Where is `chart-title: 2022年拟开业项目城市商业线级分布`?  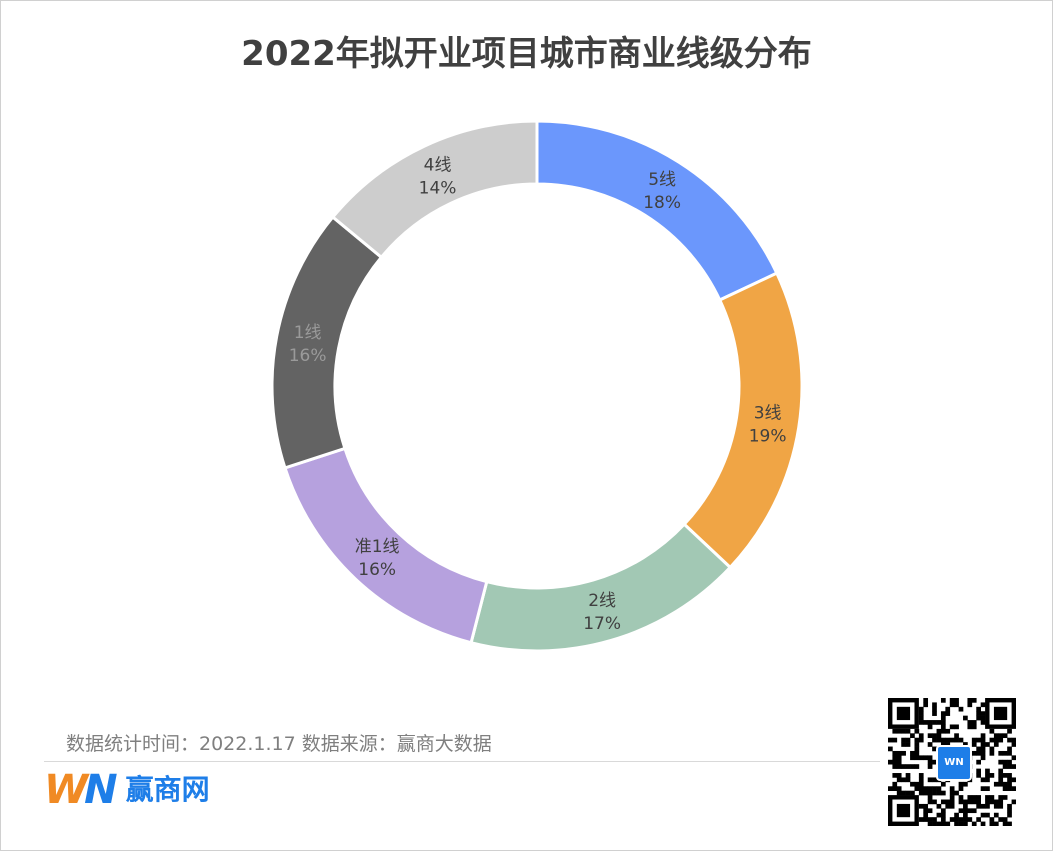
chart-title: 2022年拟开业项目城市商业线级分布 is located at coordinates (526, 54).